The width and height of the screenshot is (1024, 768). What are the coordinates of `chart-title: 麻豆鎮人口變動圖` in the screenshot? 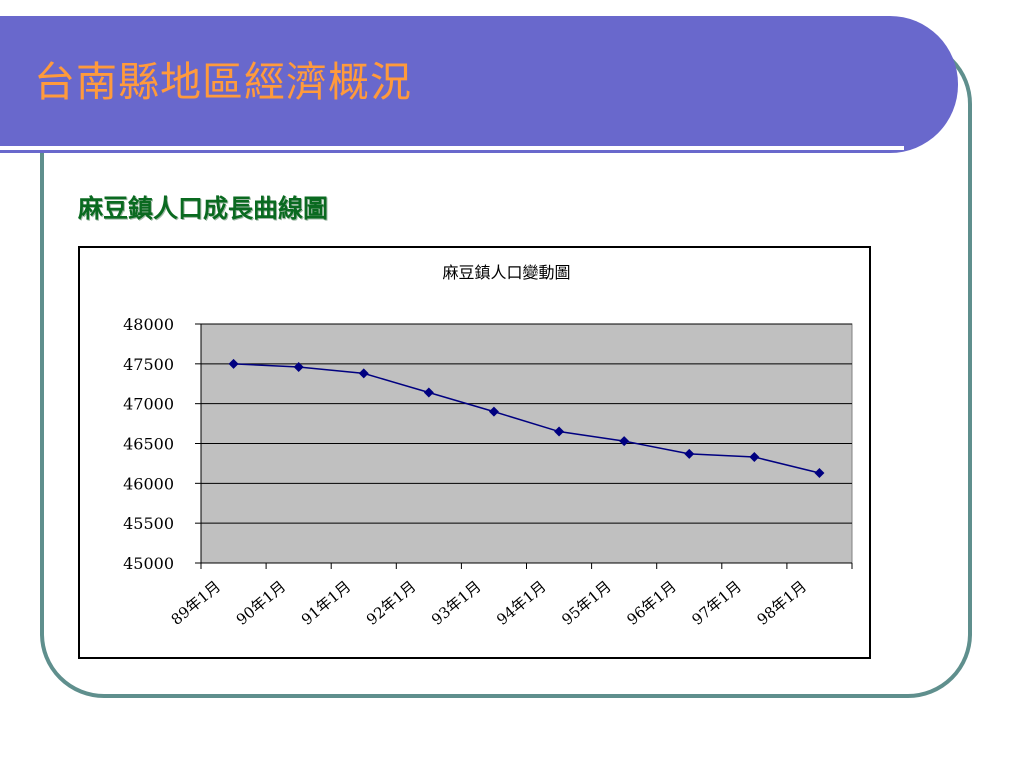 It's located at (506, 272).